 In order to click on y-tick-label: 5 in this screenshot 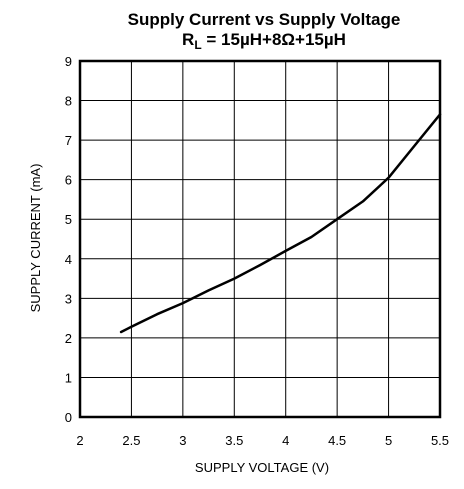, I will do `click(68, 219)`.